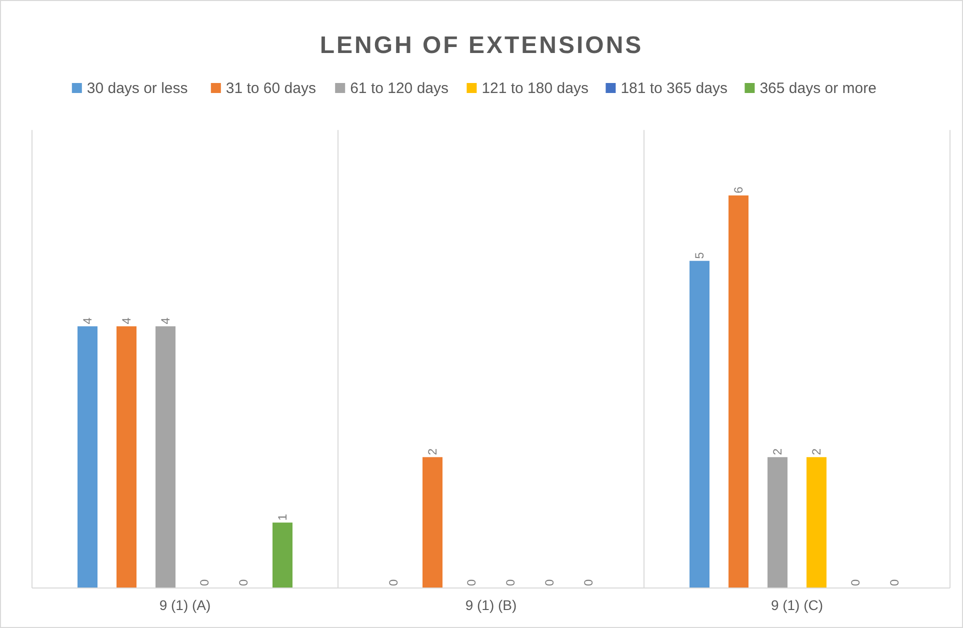 The width and height of the screenshot is (963, 628). I want to click on legend-label: 181 to 365 days, so click(674, 88).